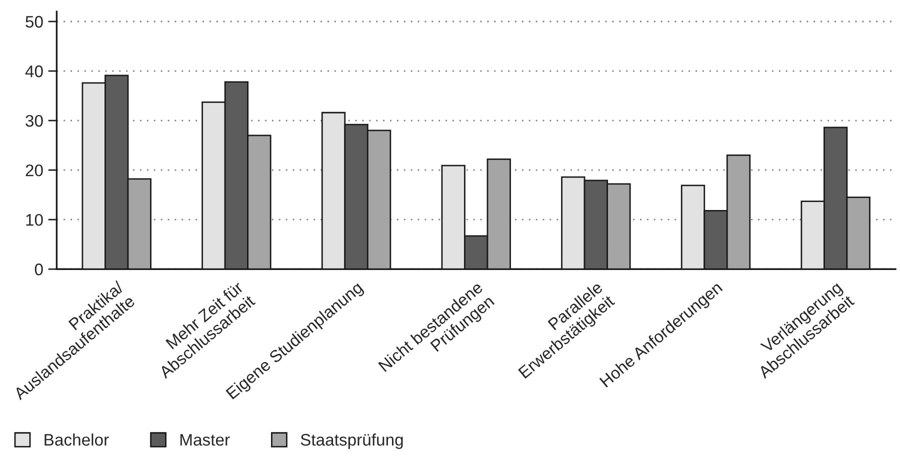 Image resolution: width=900 pixels, height=464 pixels. Describe the element at coordinates (34, 220) in the screenshot. I see `y-tick-label: 10` at that location.